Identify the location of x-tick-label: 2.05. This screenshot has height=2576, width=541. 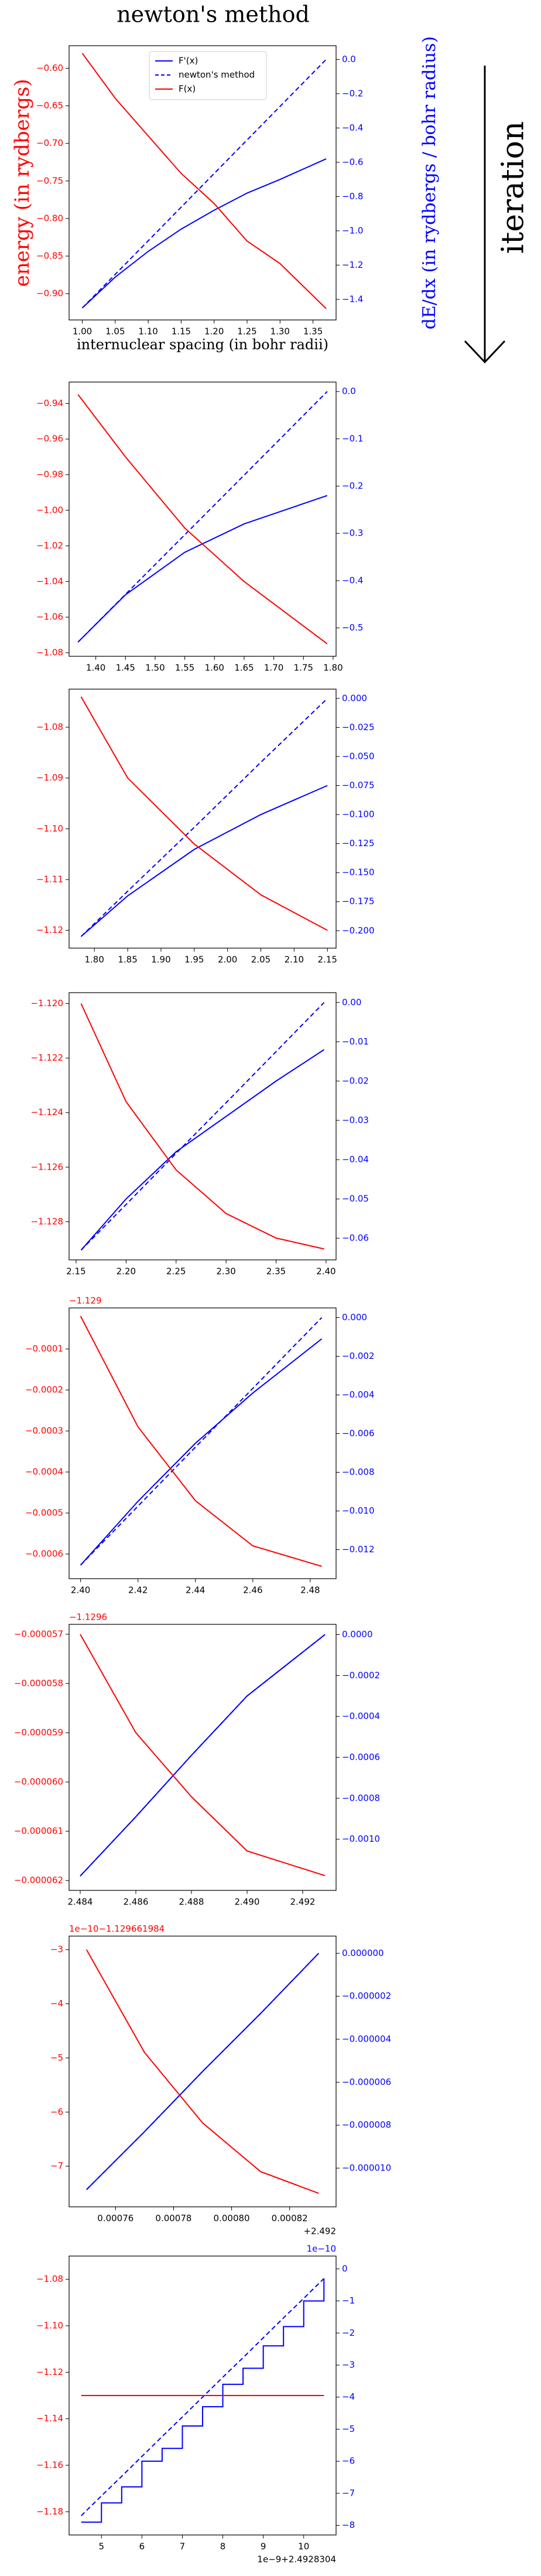
(260, 960).